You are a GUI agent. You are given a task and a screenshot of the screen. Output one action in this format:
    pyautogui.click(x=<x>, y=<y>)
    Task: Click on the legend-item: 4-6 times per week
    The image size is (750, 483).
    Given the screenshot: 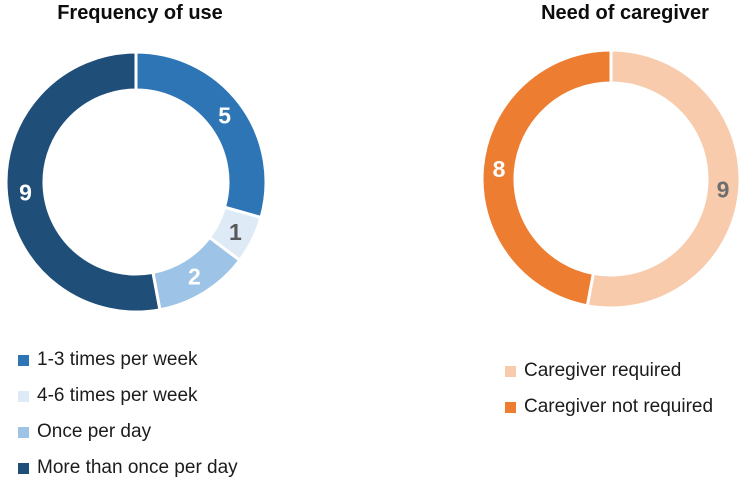 What is the action you would take?
    pyautogui.click(x=128, y=396)
    